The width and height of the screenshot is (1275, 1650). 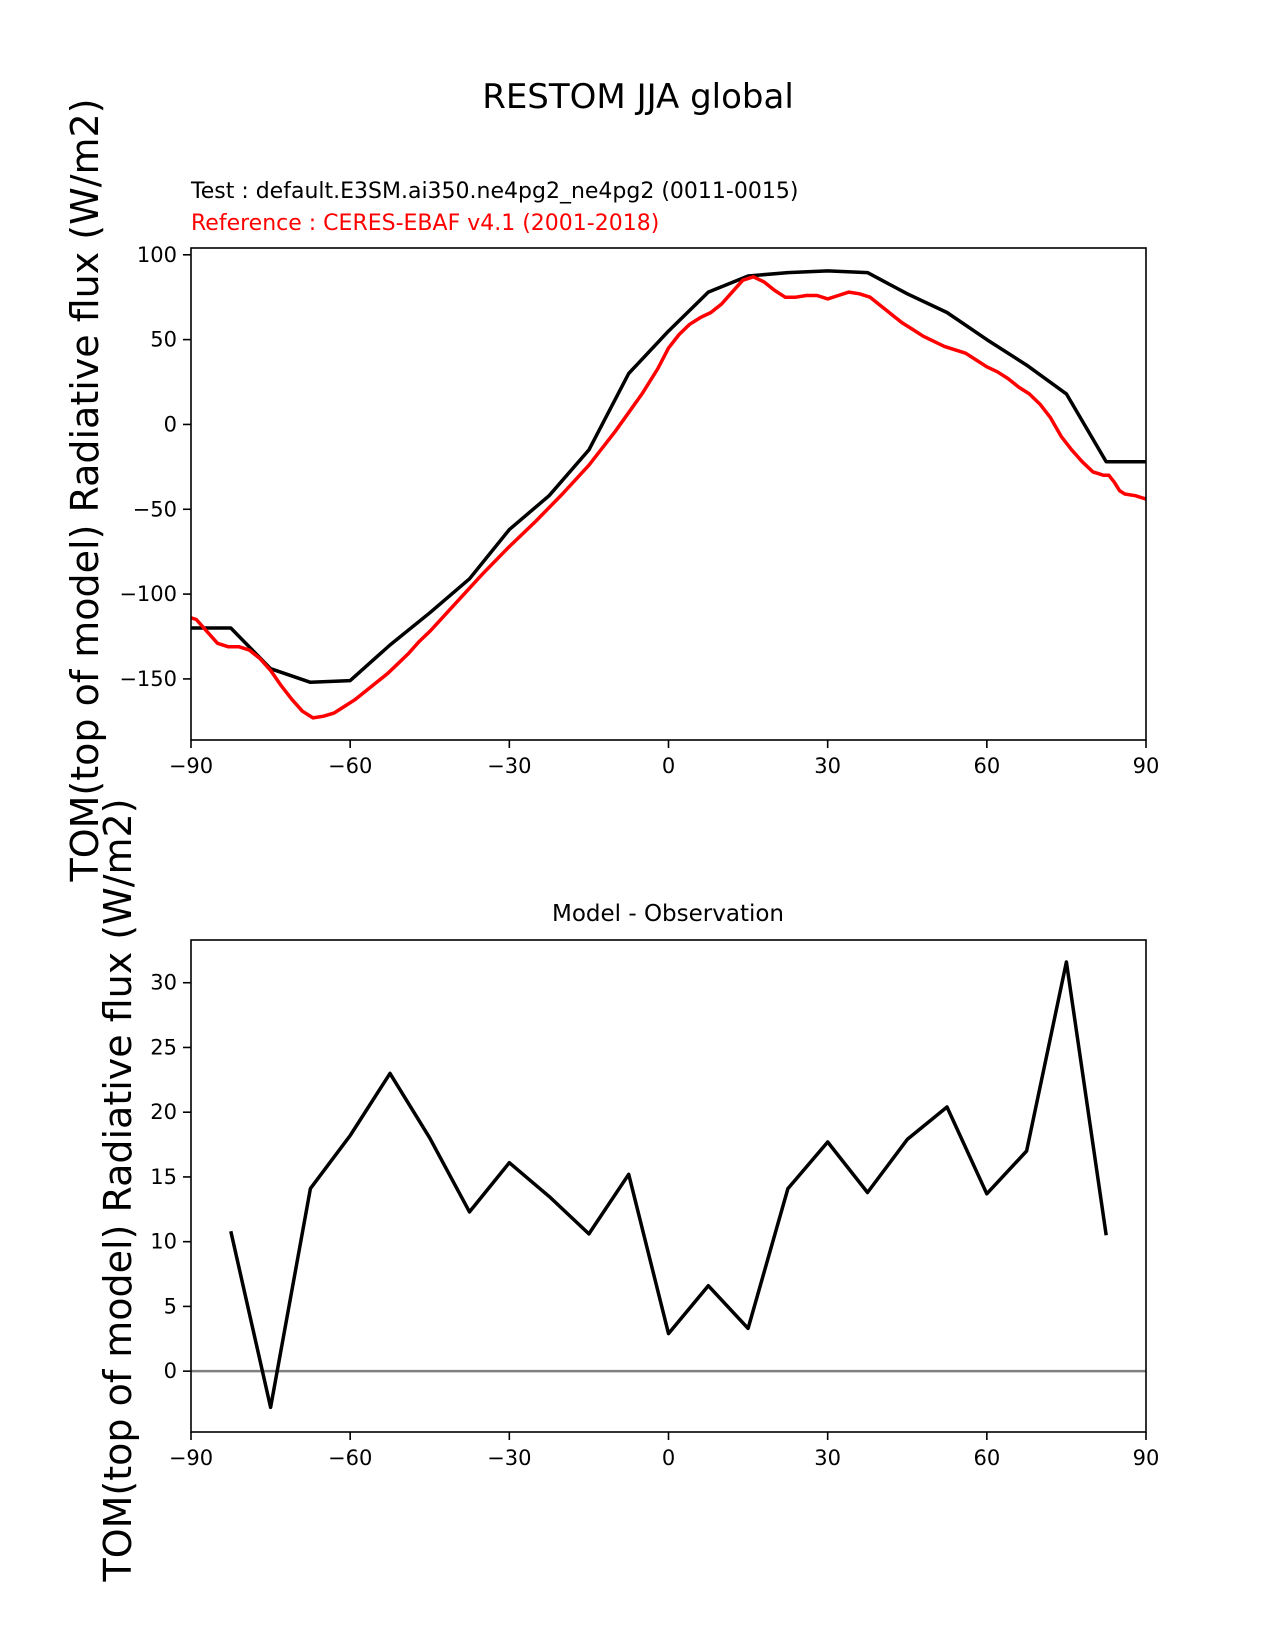 I want to click on bottom-xtick-label: 30, so click(x=827, y=1458).